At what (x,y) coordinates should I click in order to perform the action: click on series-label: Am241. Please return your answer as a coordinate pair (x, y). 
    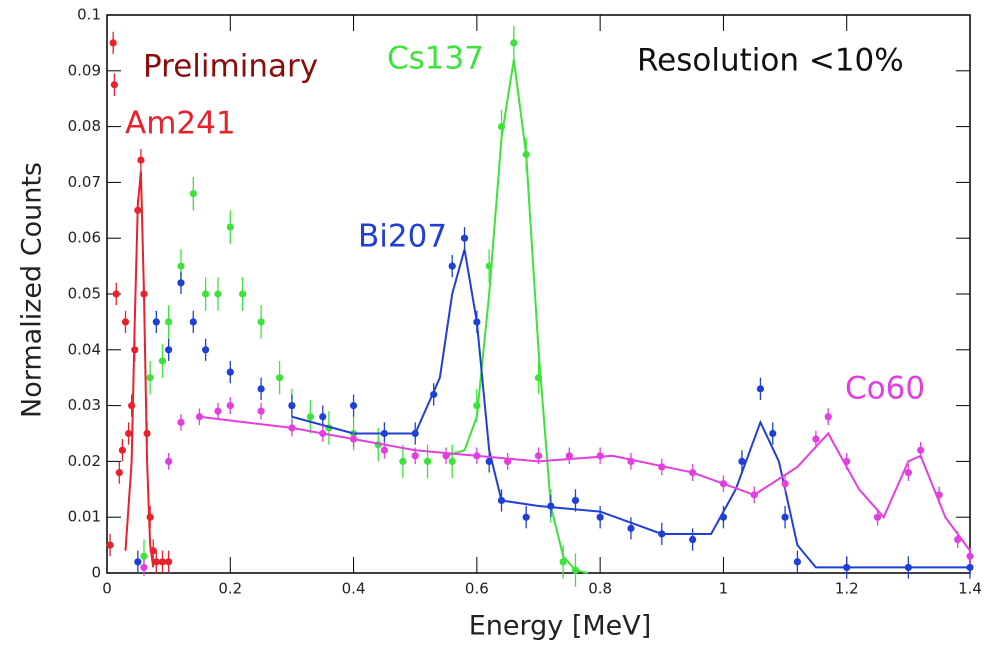
    Looking at the image, I should click on (180, 124).